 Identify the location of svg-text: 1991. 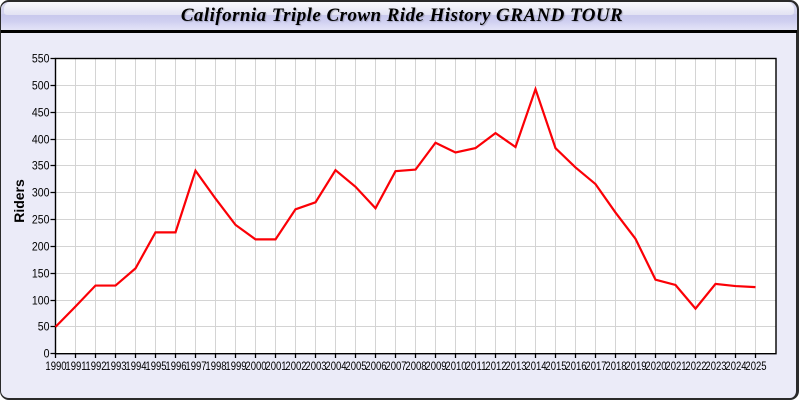
(75, 366).